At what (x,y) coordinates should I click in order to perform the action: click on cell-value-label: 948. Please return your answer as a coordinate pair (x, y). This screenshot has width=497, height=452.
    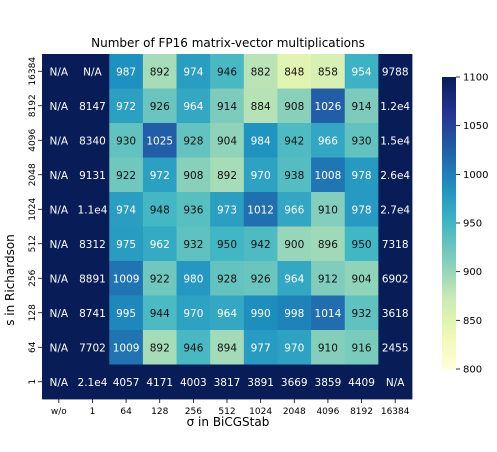
    Looking at the image, I should click on (160, 210).